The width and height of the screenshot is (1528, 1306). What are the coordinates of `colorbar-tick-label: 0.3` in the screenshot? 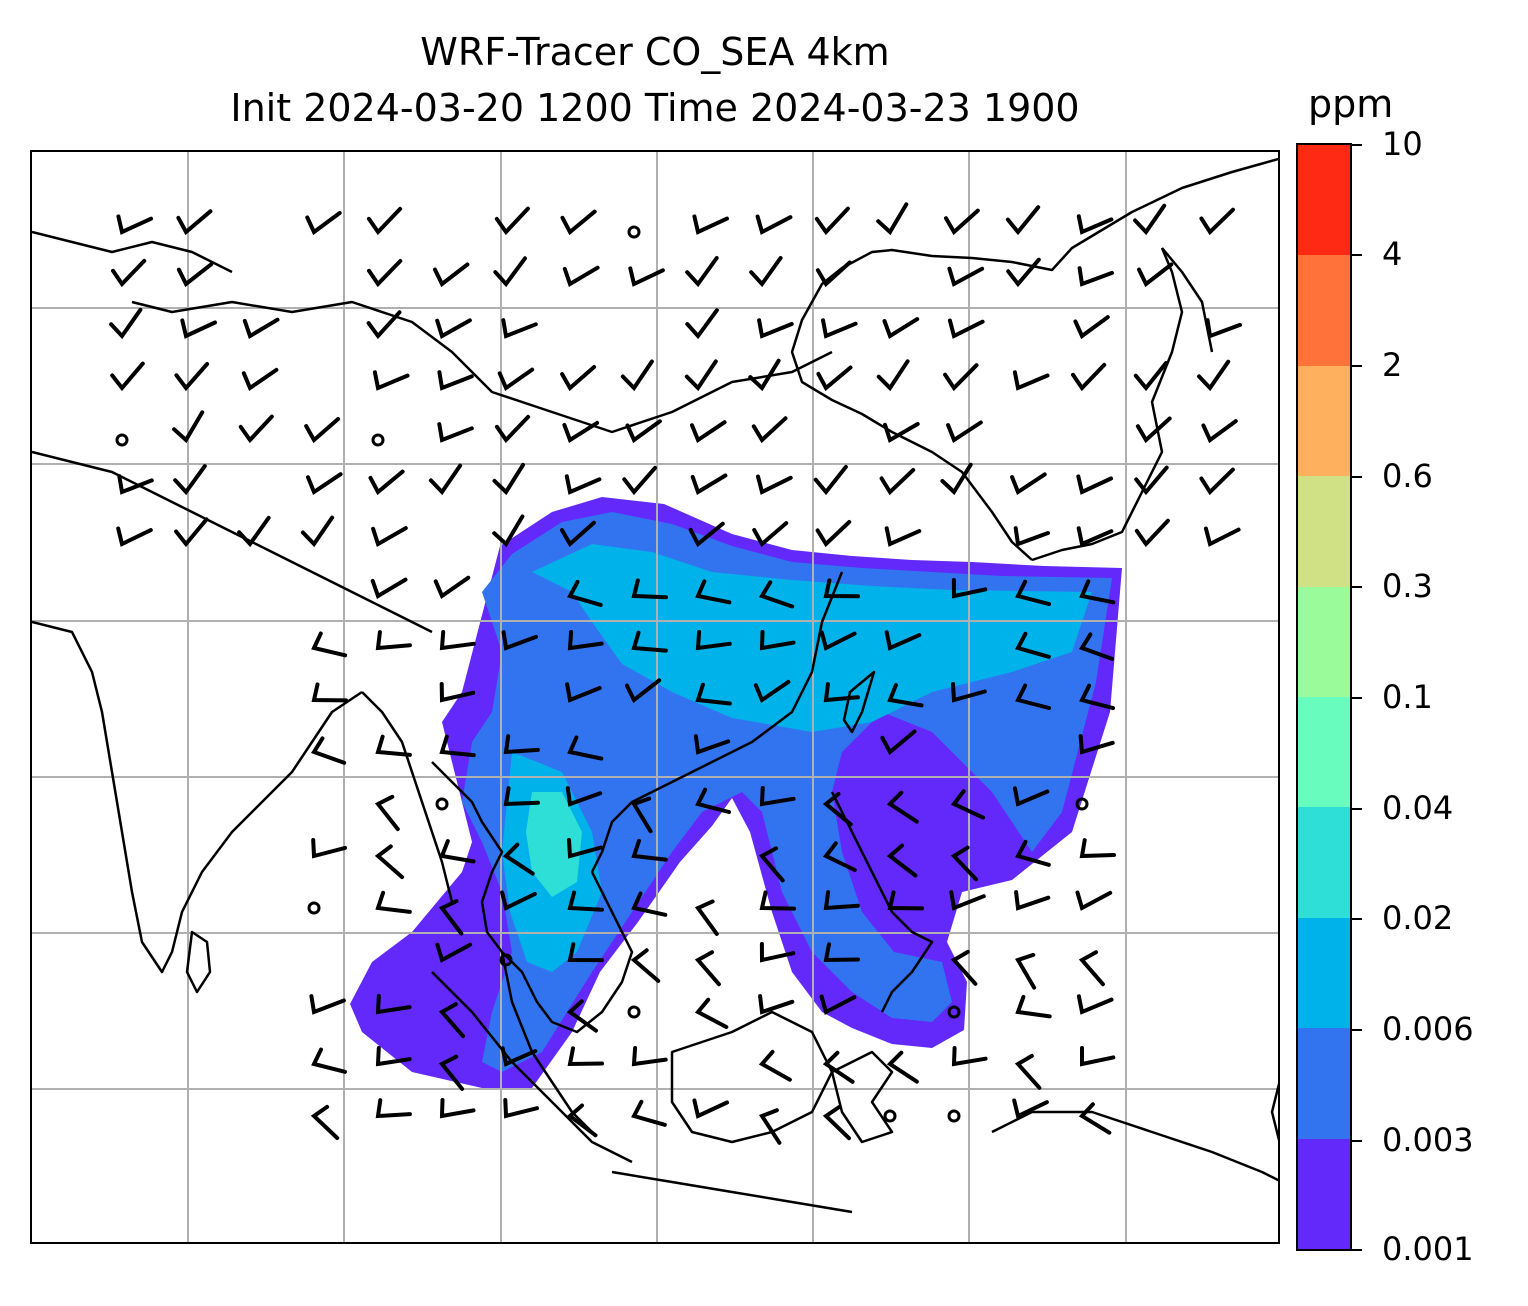 It's located at (1407, 586).